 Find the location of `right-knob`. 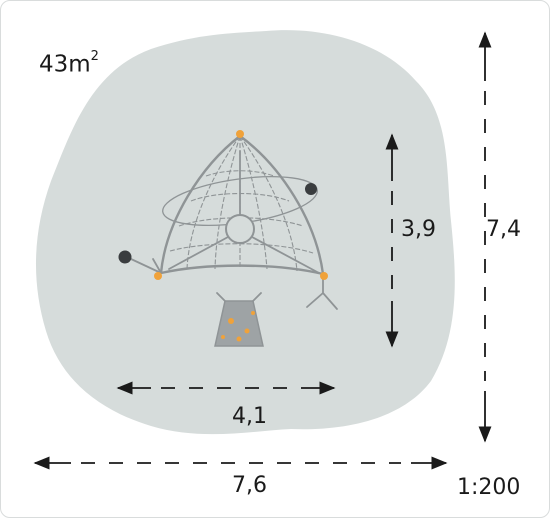

right-knob is located at coordinates (324, 276).